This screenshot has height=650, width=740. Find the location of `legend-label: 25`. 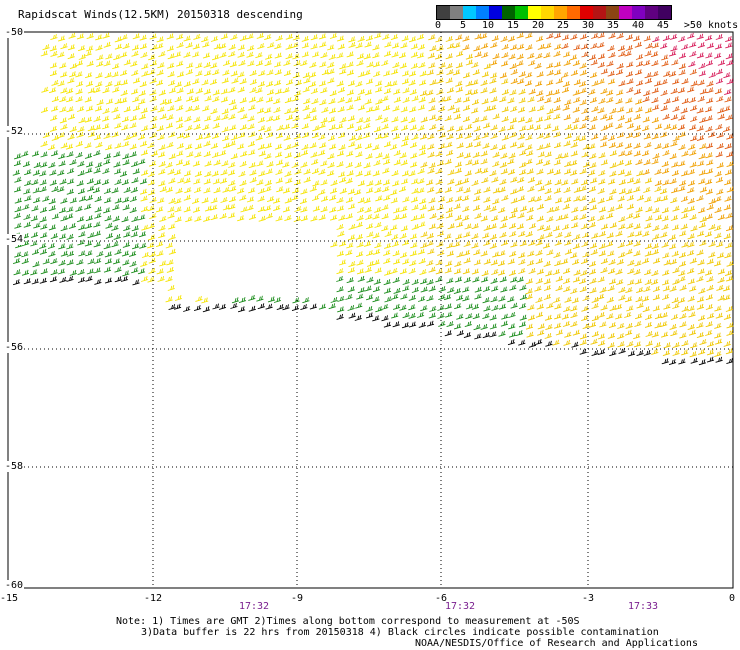

legend-label: 25 is located at coordinates (563, 25).